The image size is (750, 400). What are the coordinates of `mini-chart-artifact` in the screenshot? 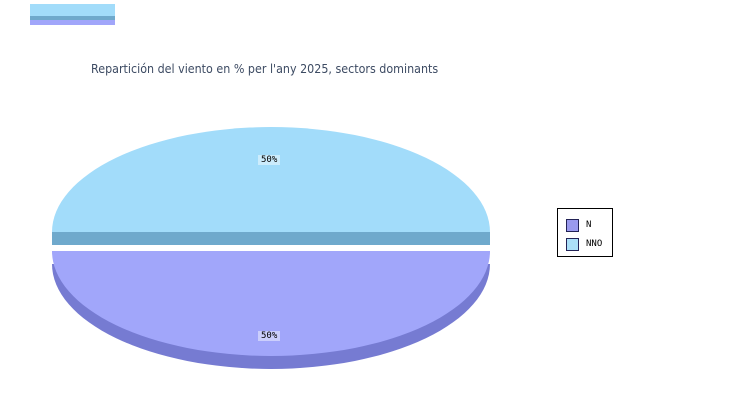 It's located at (72, 14).